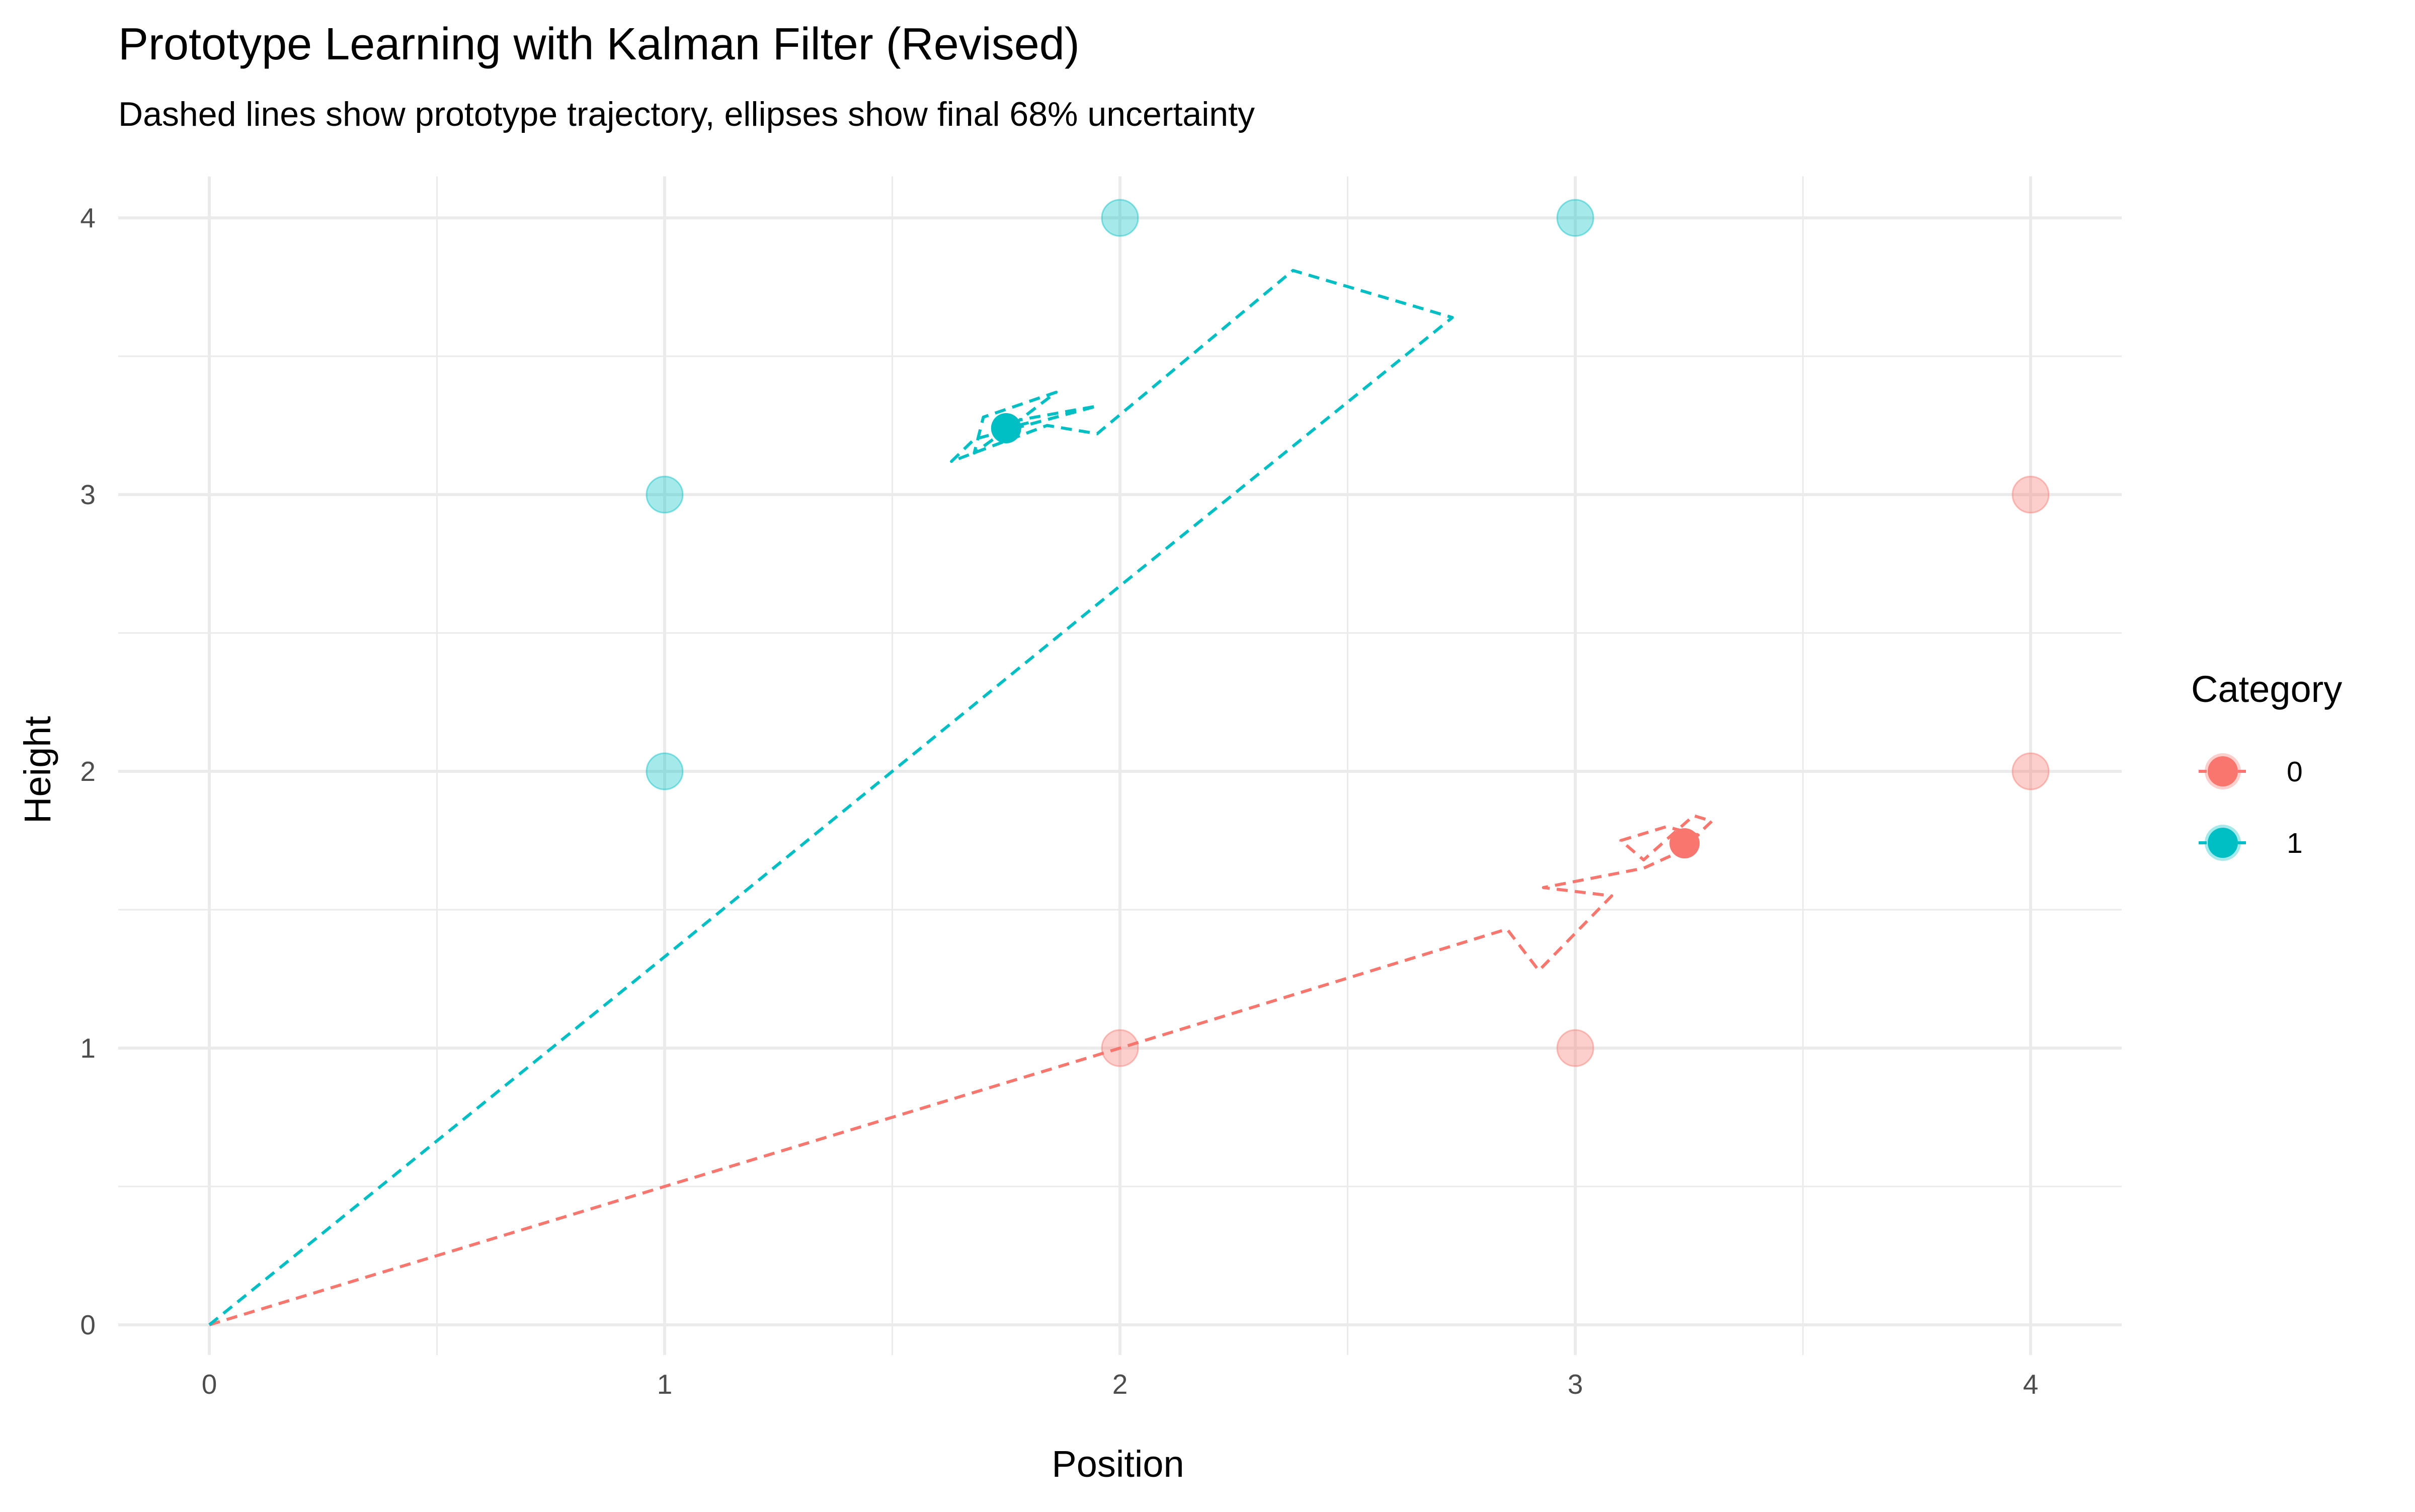  Describe the element at coordinates (2266, 689) in the screenshot. I see `legend-title: Category` at that location.